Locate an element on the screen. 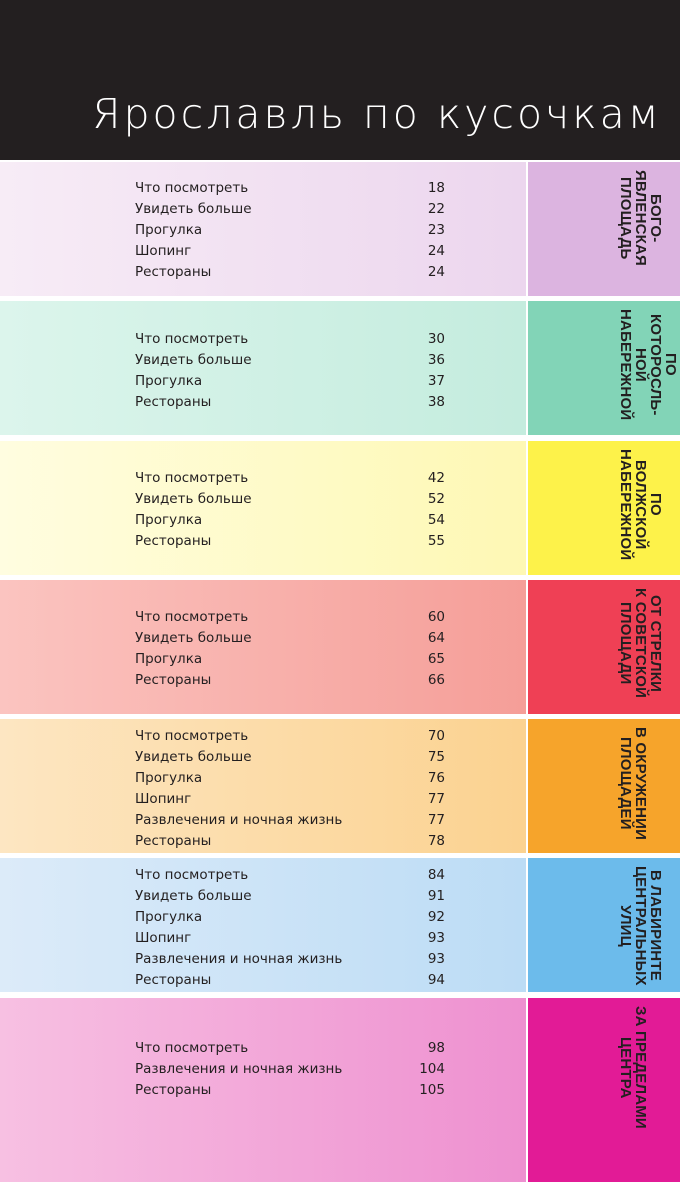 This screenshot has height=1182, width=680. contents-row: Рестораны 24 is located at coordinates (290, 272).